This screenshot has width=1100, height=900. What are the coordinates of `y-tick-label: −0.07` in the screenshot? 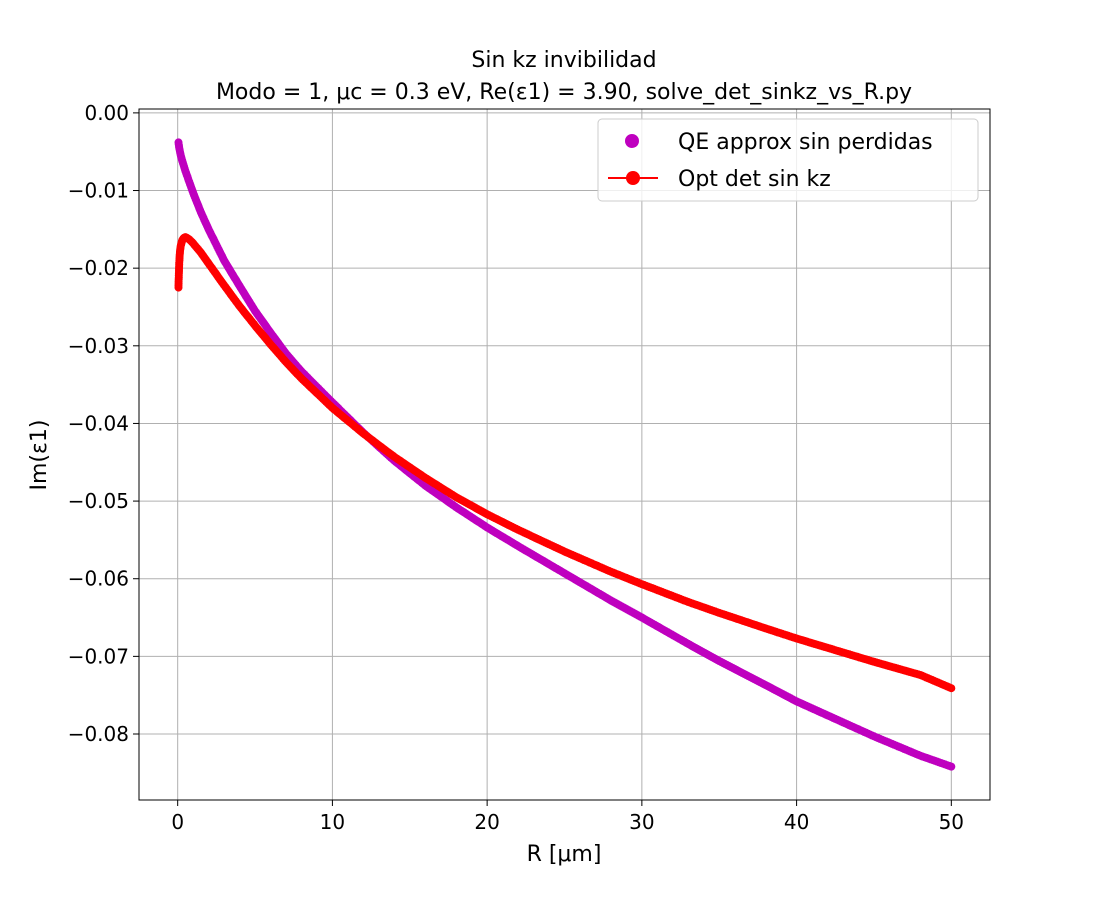 It's located at (98, 656).